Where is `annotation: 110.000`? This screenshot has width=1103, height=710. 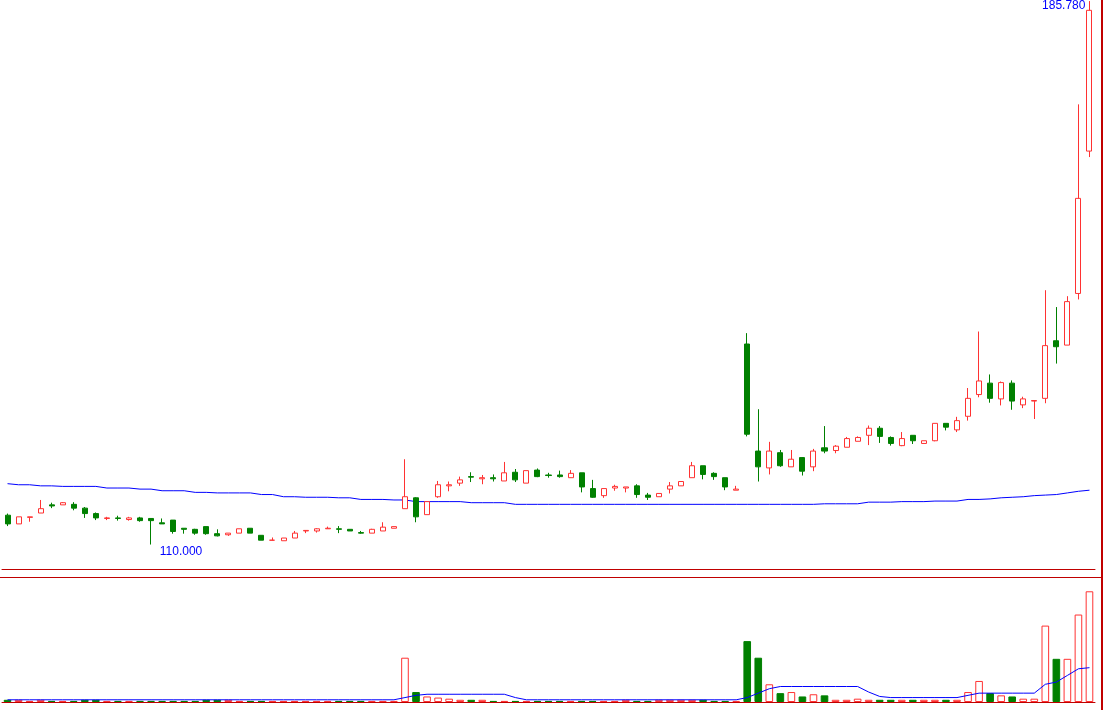
annotation: 110.000 is located at coordinates (181, 550).